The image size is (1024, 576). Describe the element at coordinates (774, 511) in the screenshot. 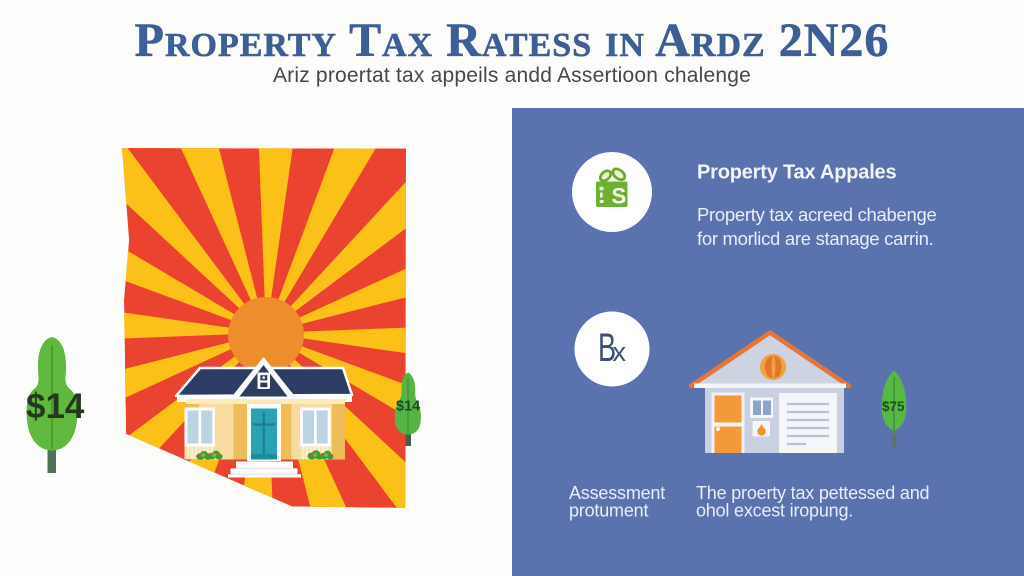

I see `svg-text: ohol excest iropung.` at that location.